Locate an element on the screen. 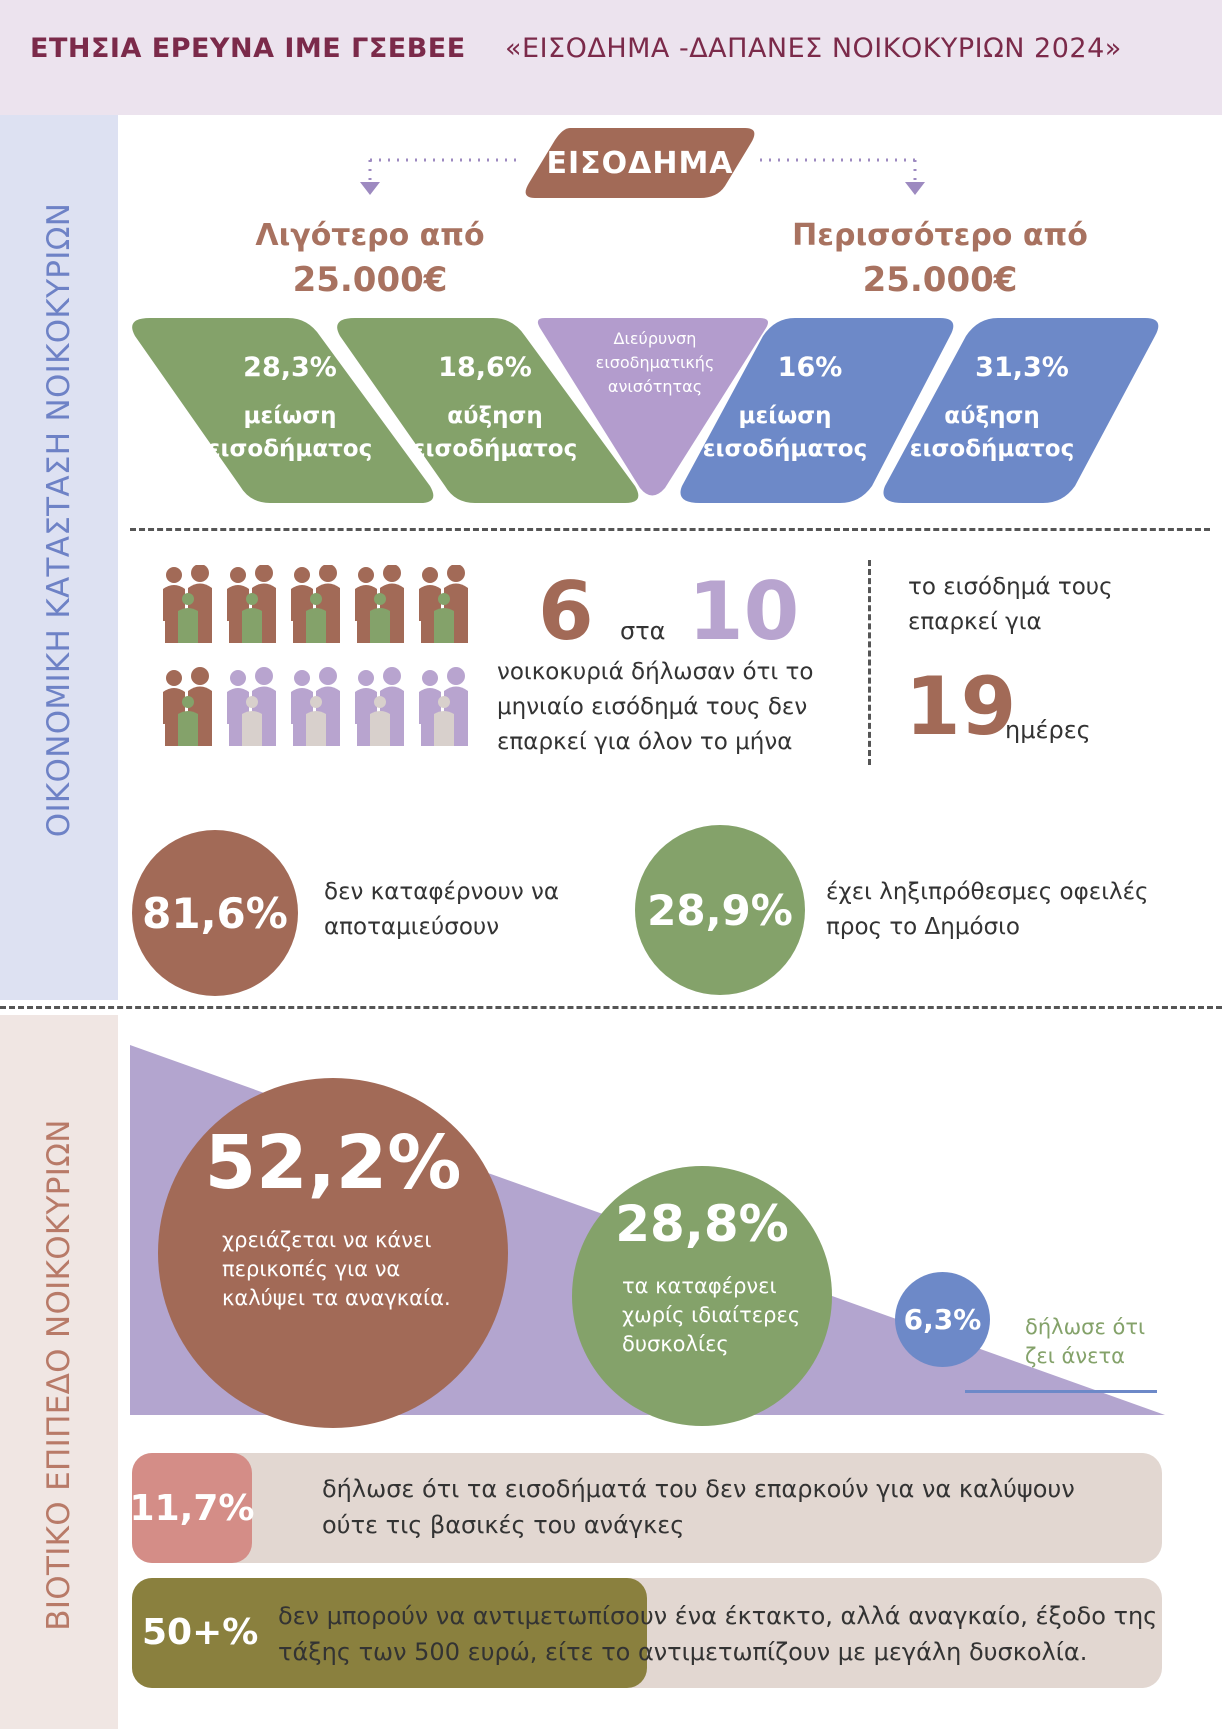 The height and width of the screenshot is (1729, 1222). basic-needs-bar is located at coordinates (647, 1508).